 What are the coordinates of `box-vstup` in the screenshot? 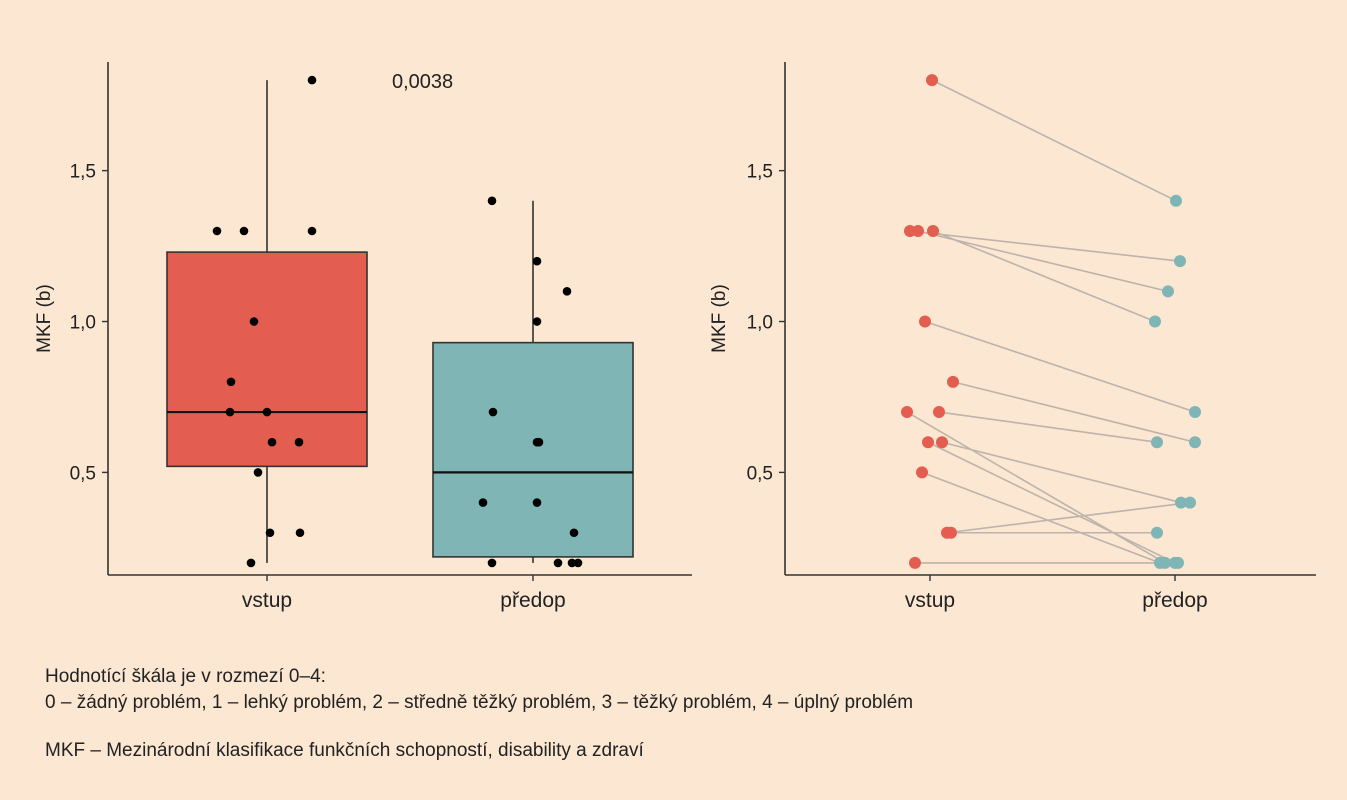 It's located at (267, 359).